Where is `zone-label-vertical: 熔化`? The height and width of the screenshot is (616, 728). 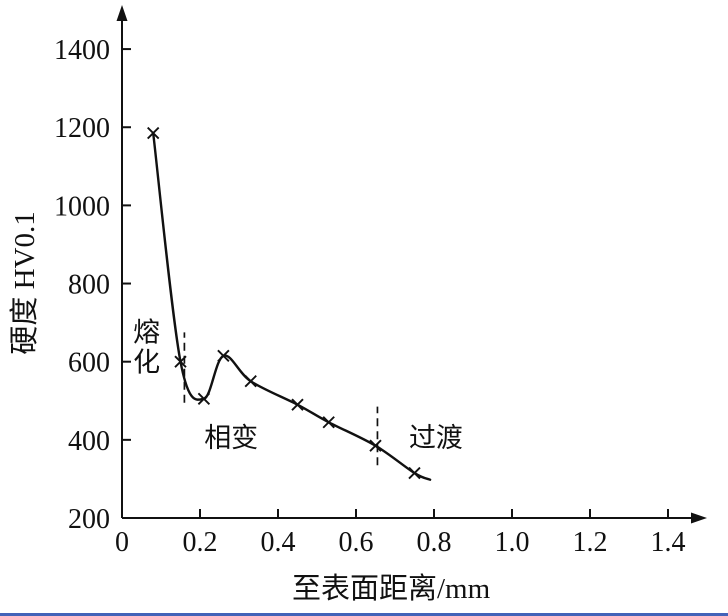
zone-label-vertical: 熔化 is located at coordinates (146, 347).